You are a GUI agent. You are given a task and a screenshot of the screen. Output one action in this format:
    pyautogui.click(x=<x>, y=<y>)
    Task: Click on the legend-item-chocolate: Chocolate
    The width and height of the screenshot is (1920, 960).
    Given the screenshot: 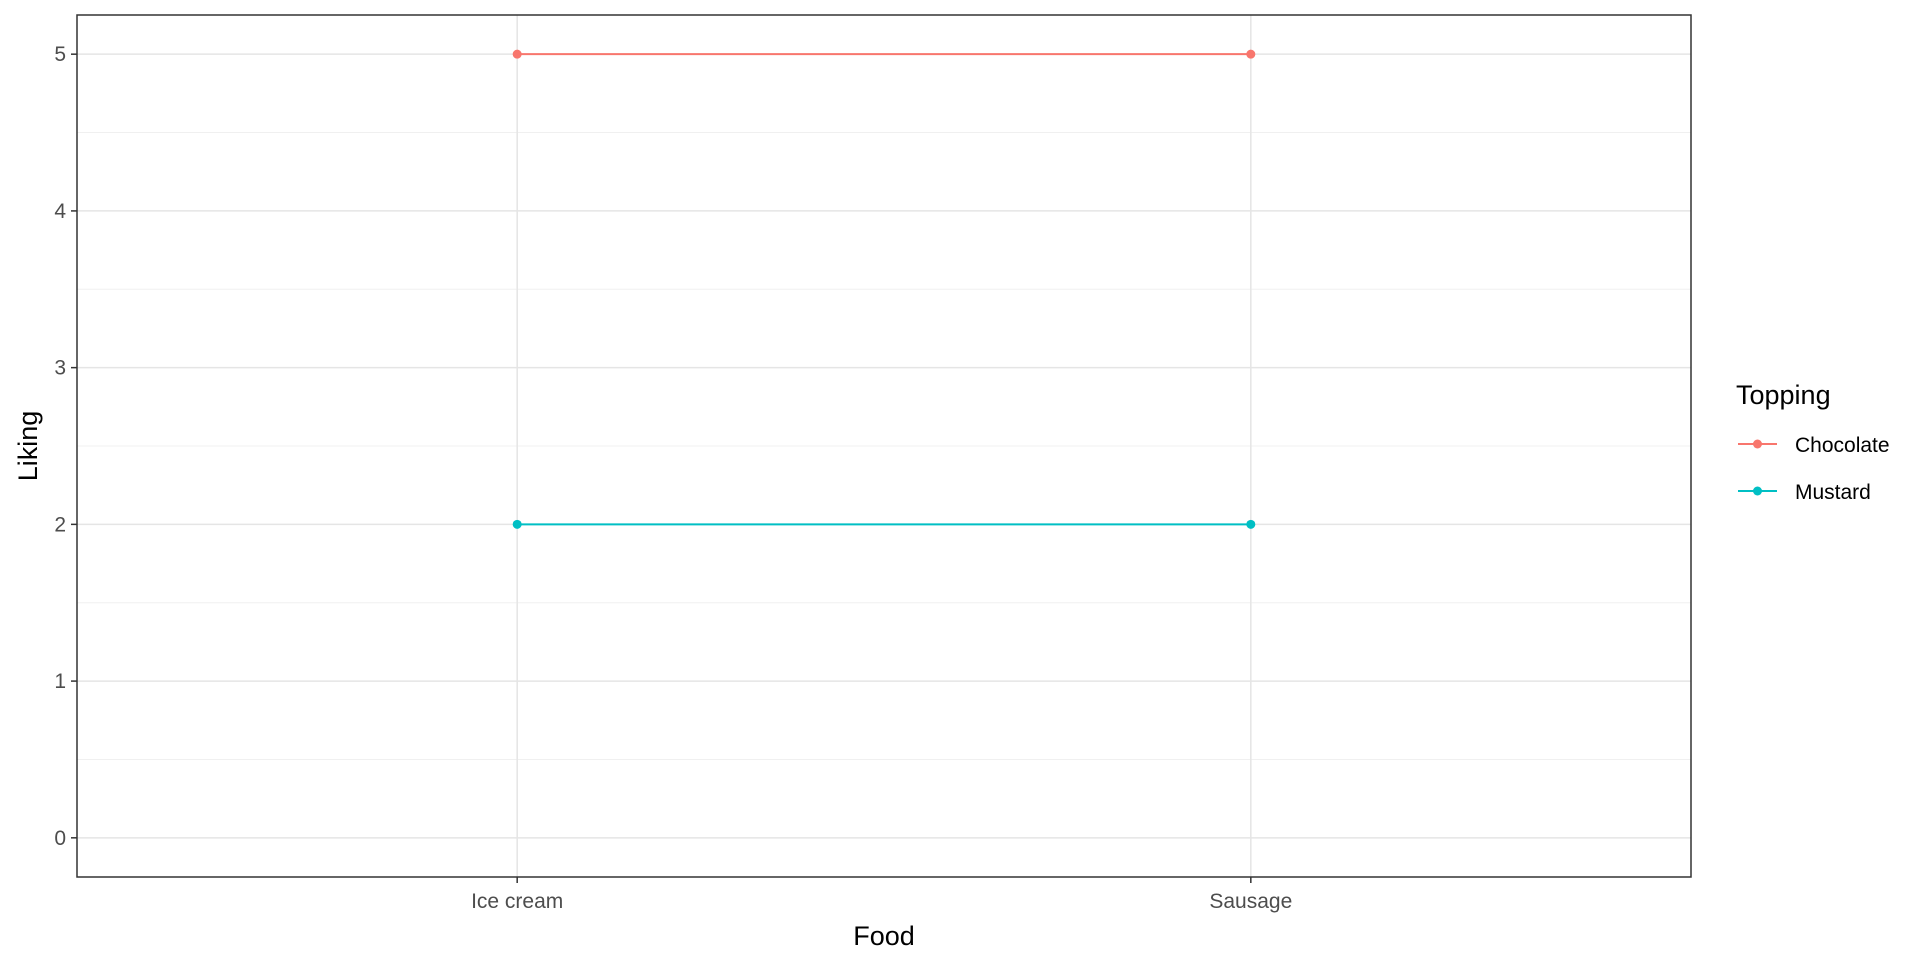 What is the action you would take?
    pyautogui.click(x=1814, y=445)
    